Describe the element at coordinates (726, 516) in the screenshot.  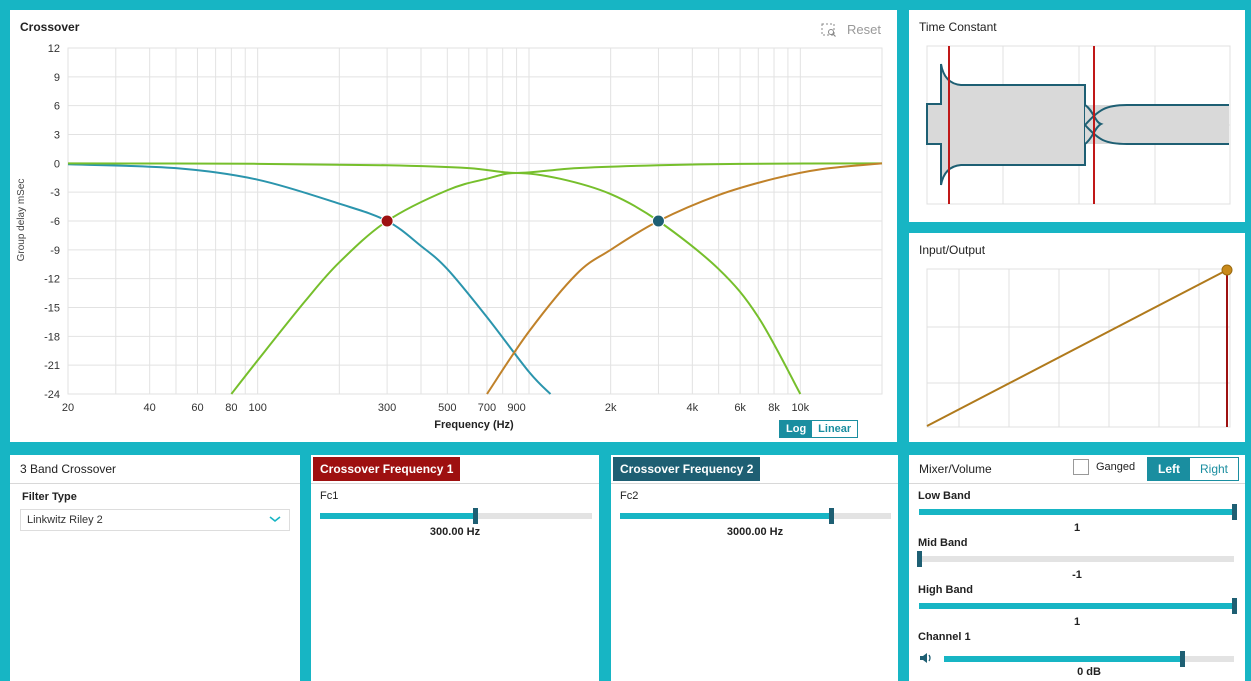
I see `fc2-slider-fill` at that location.